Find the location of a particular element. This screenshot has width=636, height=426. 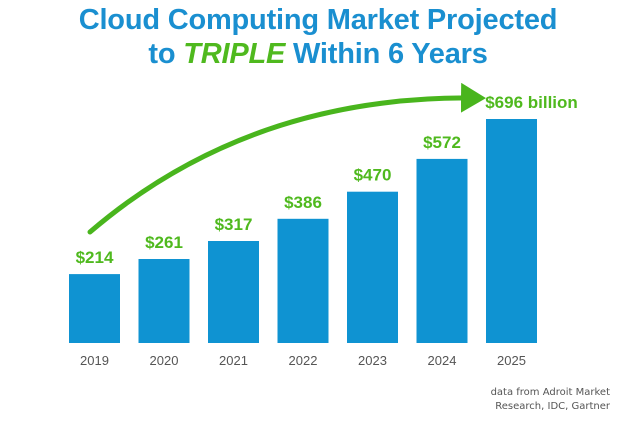

value-label-2019: $214 is located at coordinates (95, 257).